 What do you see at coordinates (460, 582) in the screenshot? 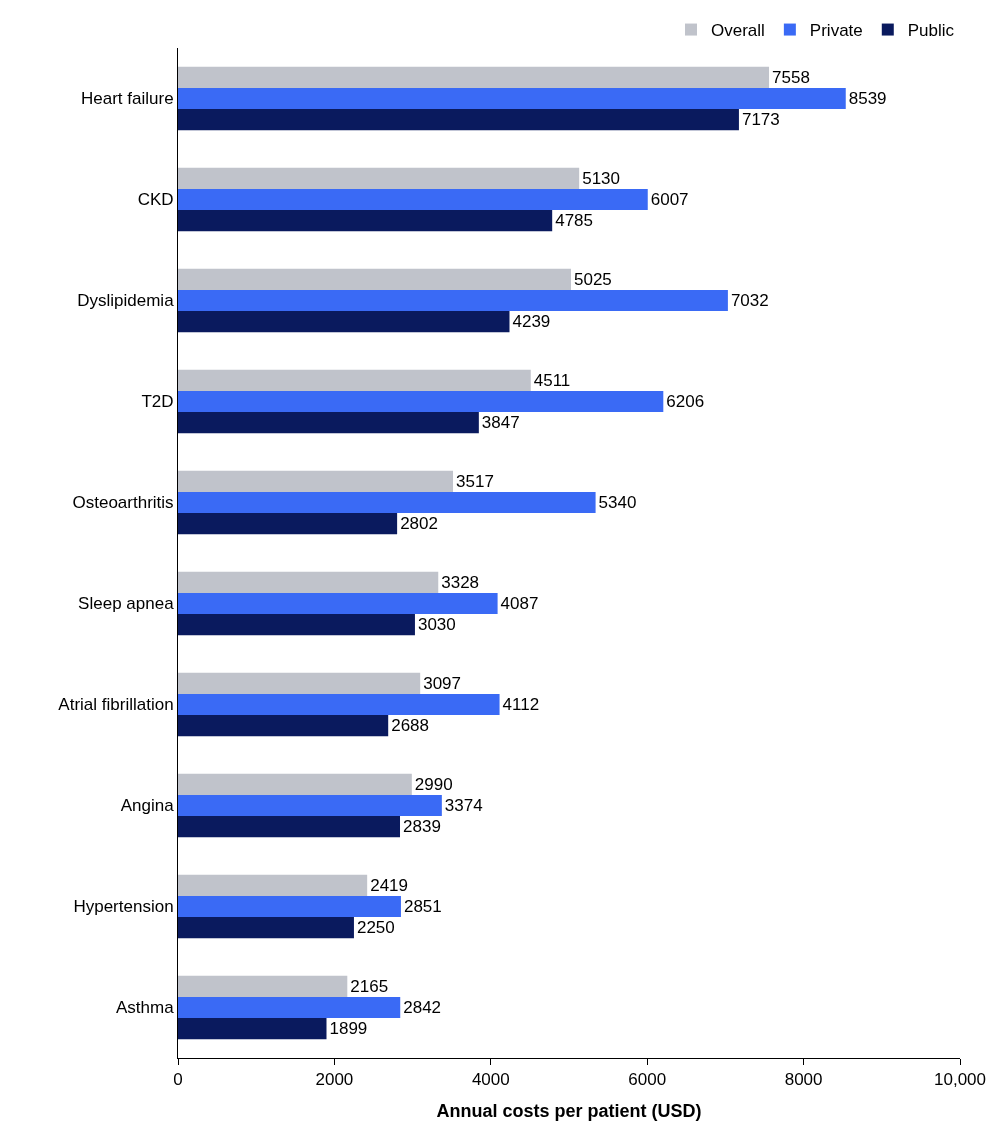
I see `data-label: 3328` at bounding box center [460, 582].